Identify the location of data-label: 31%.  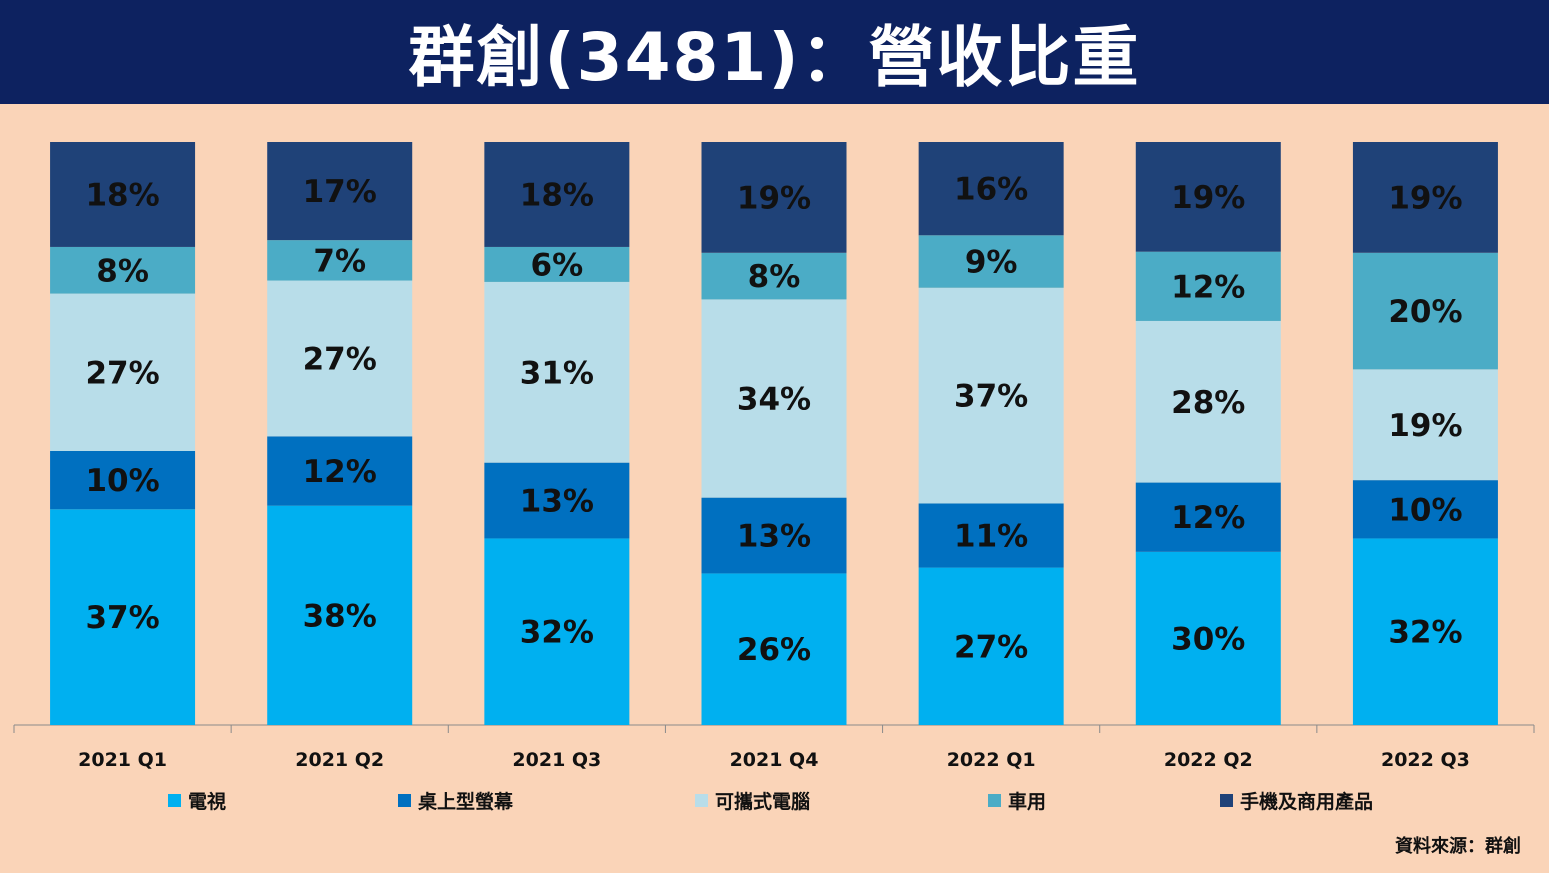
(557, 373).